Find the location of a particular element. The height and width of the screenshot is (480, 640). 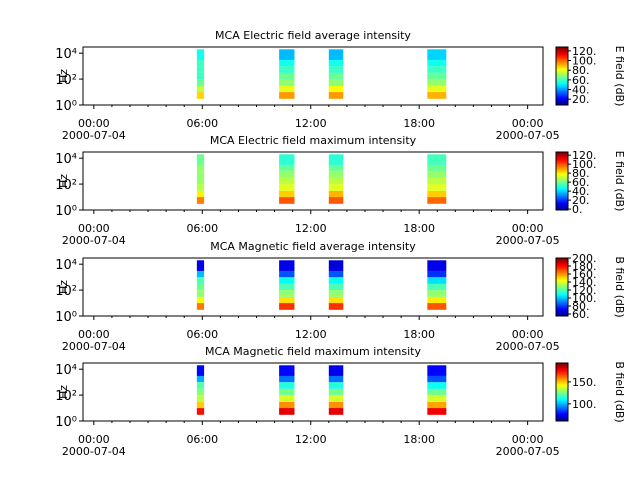

x-date-label: 2000-07-04 is located at coordinates (94, 240).